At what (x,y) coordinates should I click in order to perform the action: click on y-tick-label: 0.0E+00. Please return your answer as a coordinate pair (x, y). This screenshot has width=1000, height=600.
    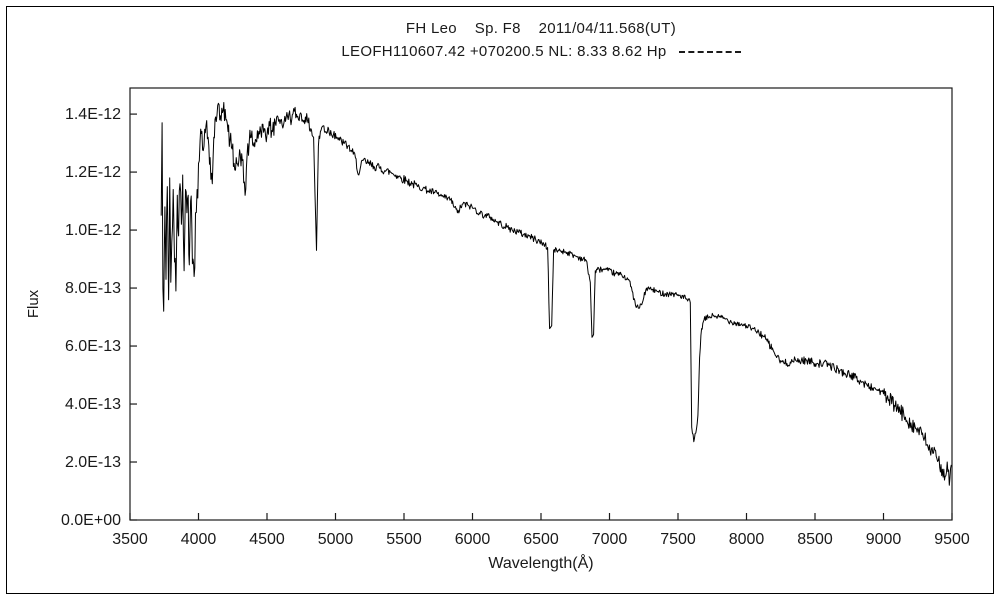
    Looking at the image, I should click on (91, 520).